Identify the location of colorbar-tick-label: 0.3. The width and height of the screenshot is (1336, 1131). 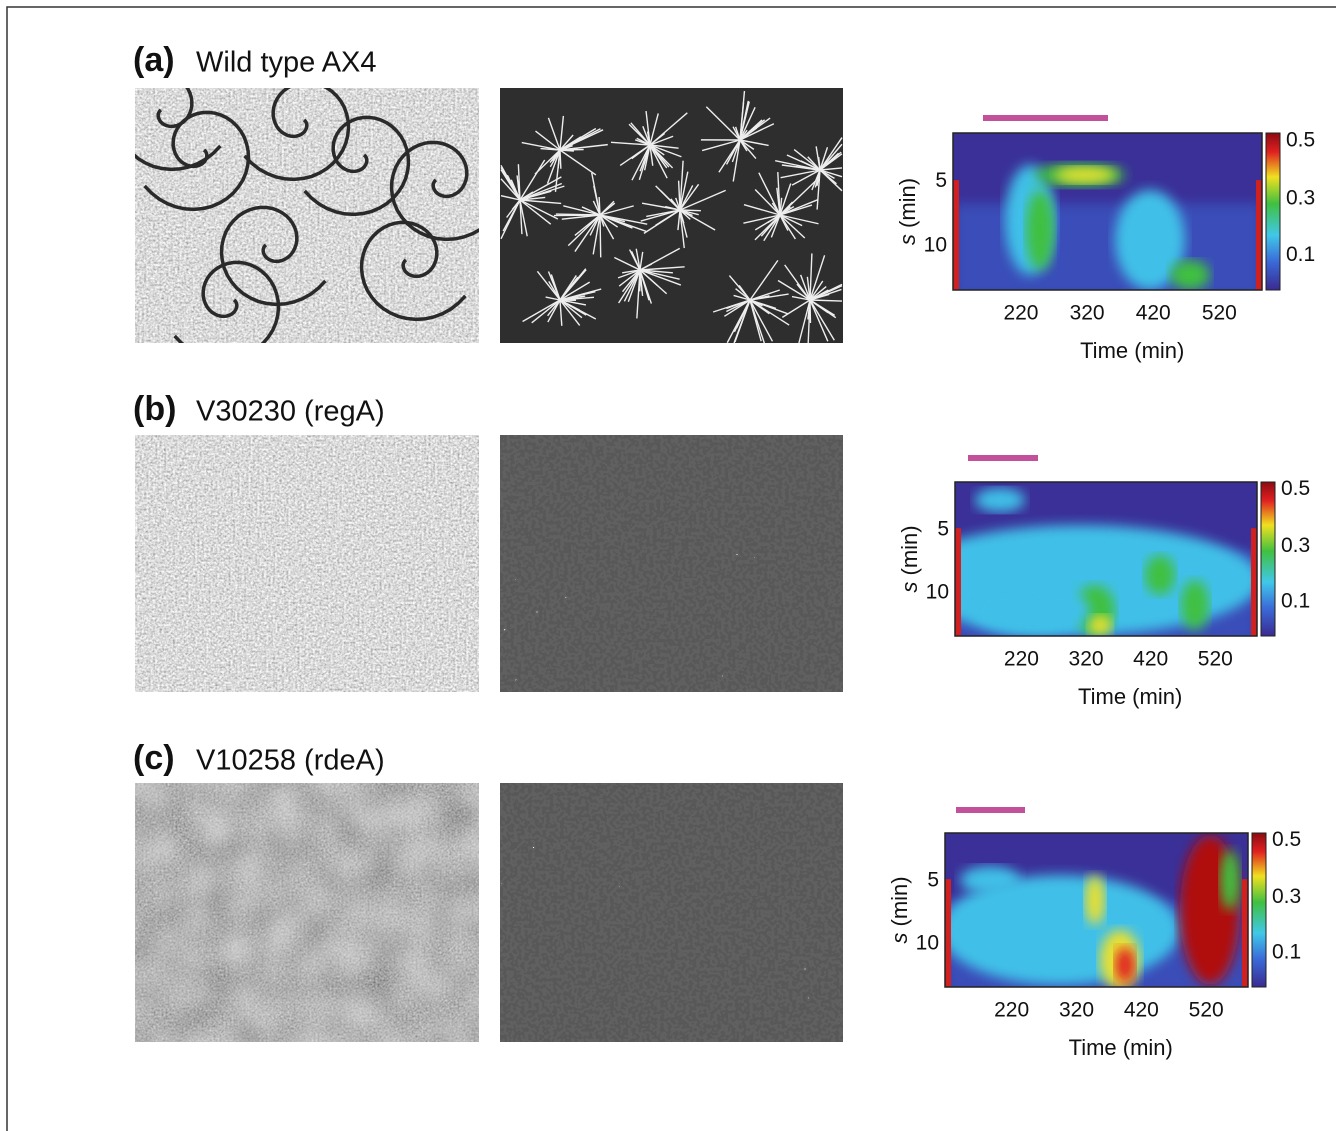
(1286, 896).